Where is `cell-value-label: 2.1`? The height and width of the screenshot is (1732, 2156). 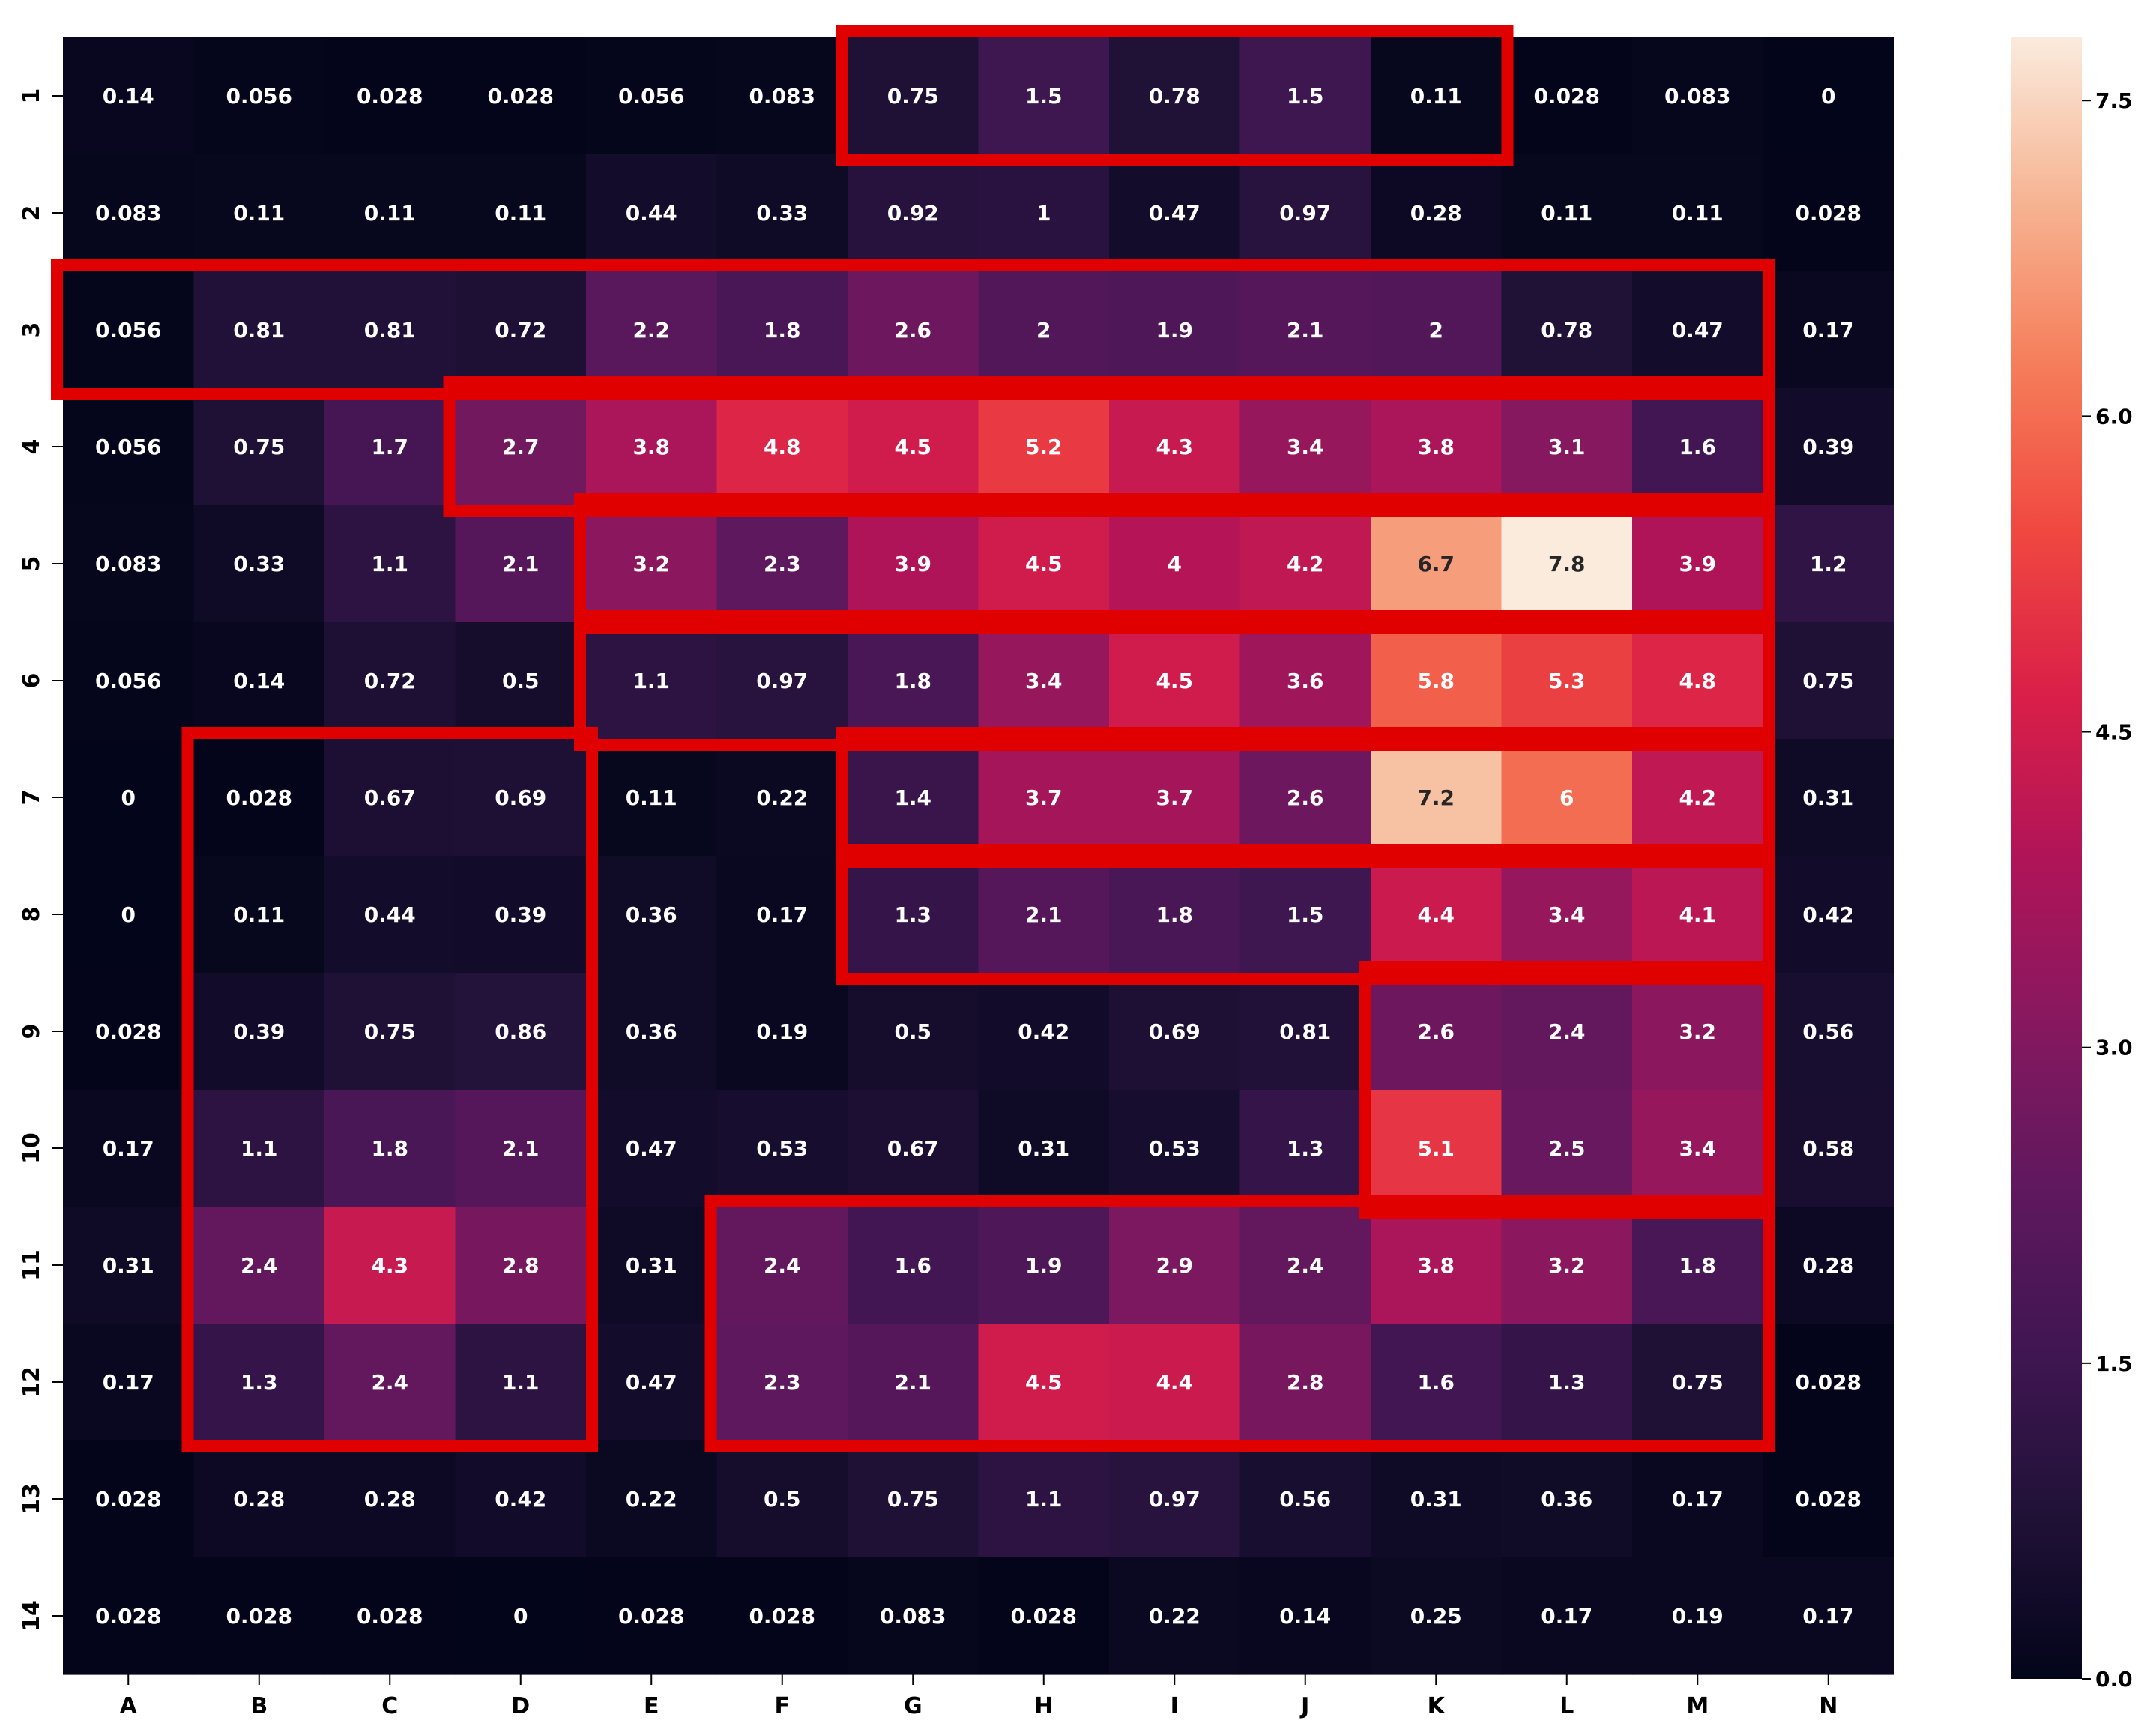 cell-value-label: 2.1 is located at coordinates (521, 1148).